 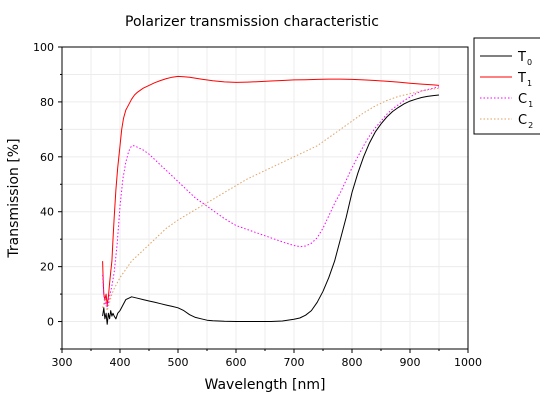 What do you see at coordinates (47, 157) in the screenshot?
I see `y-tick-label: 60` at bounding box center [47, 157].